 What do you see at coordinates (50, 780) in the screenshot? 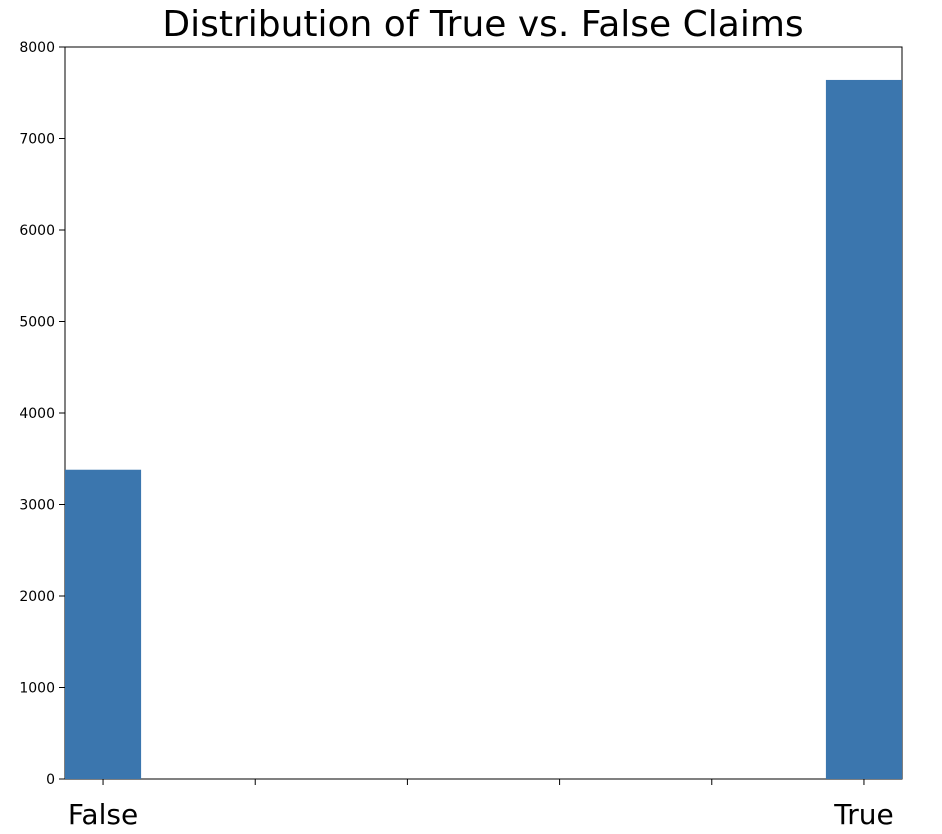
I see `y-tick-label: 0` at bounding box center [50, 780].